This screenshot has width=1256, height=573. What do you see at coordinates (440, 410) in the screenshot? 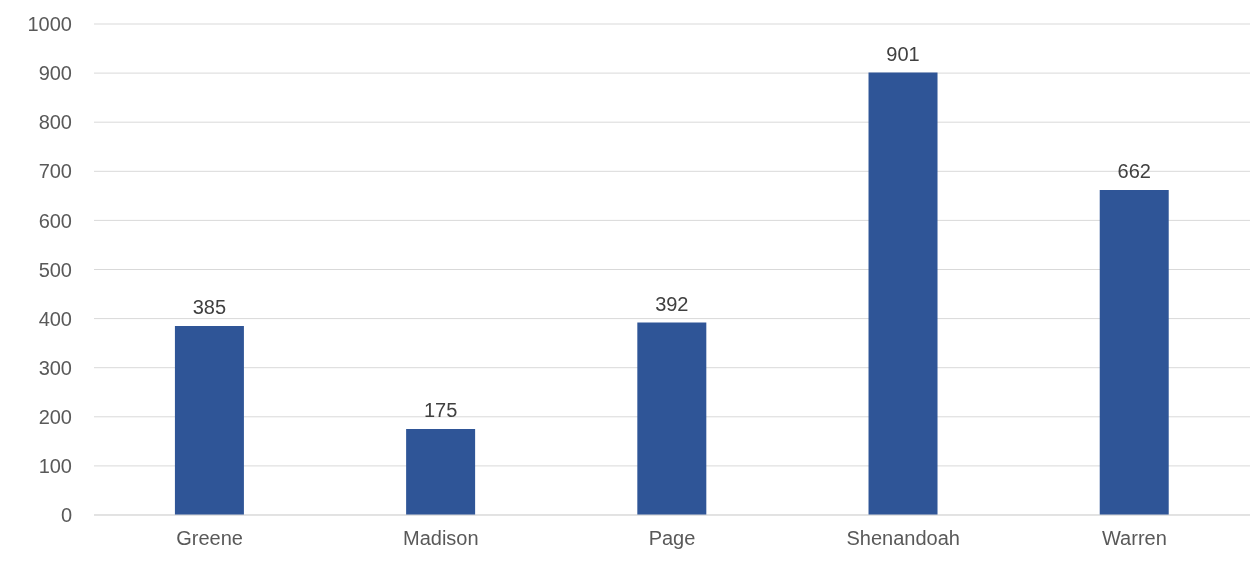
I see `data-label: 175` at bounding box center [440, 410].